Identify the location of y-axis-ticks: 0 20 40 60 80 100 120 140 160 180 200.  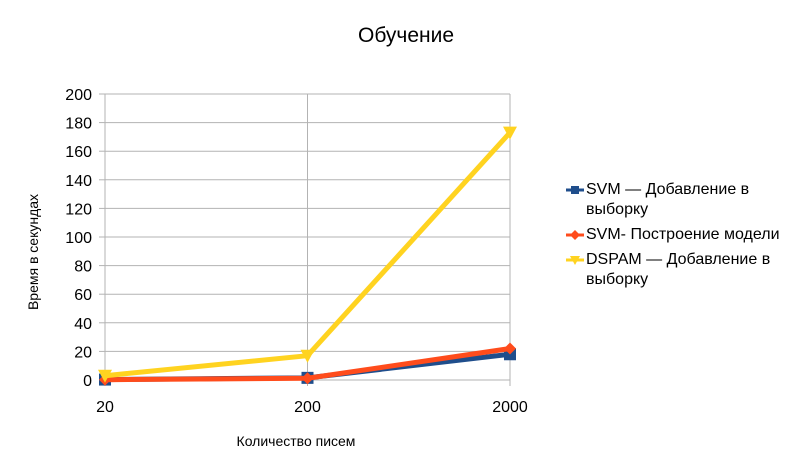
(85, 238).